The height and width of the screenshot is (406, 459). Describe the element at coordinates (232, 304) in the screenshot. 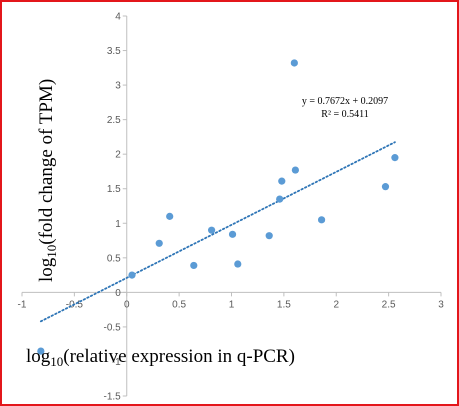

I see `x-tick-label: 1` at that location.